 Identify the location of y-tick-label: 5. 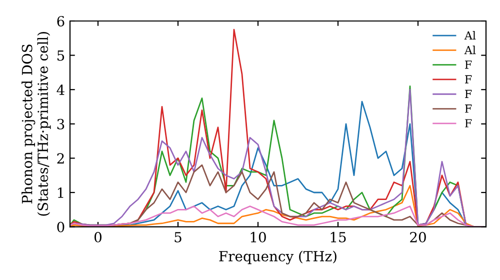
(60, 55).